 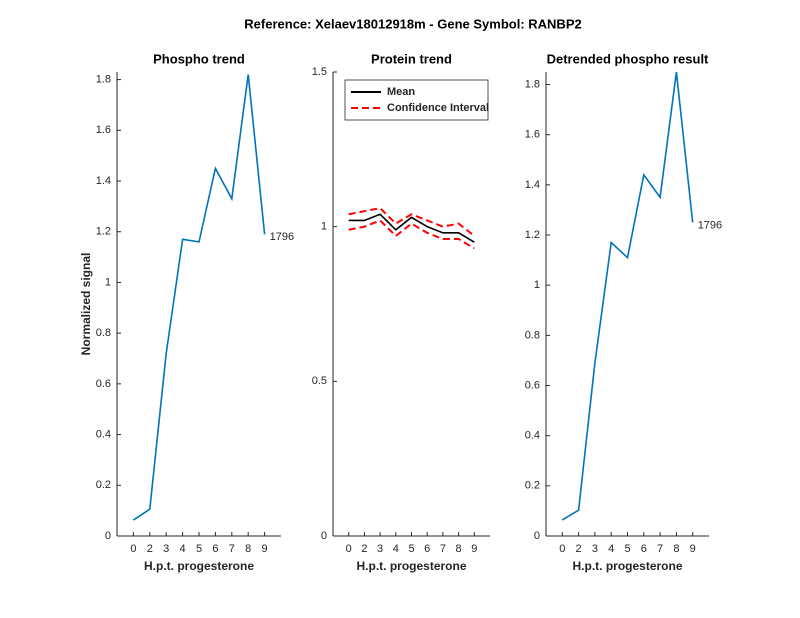 What do you see at coordinates (199, 58) in the screenshot?
I see `chart-title: Phospho trend` at bounding box center [199, 58].